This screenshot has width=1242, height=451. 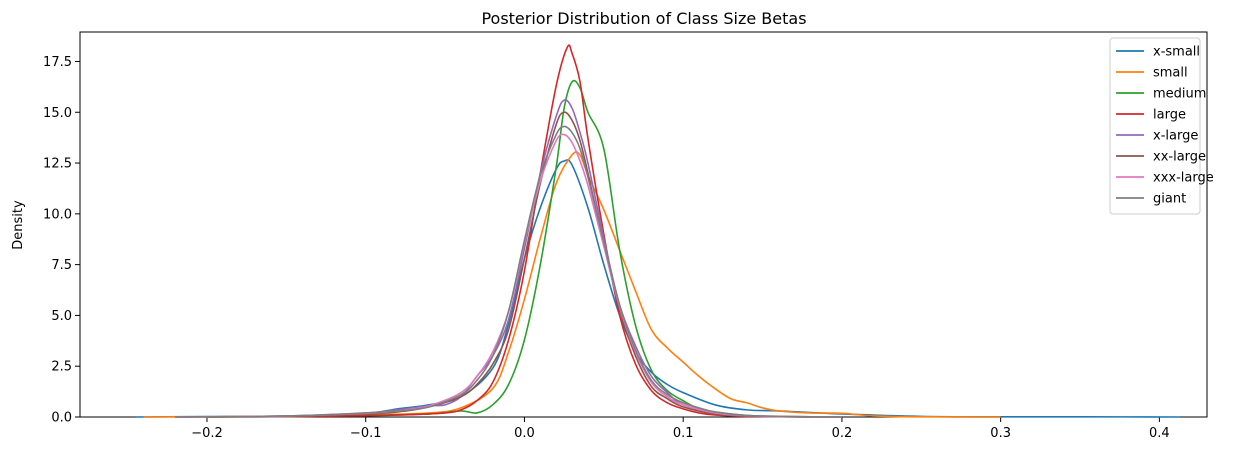 I want to click on legend-label: x-large, so click(x=1175, y=136).